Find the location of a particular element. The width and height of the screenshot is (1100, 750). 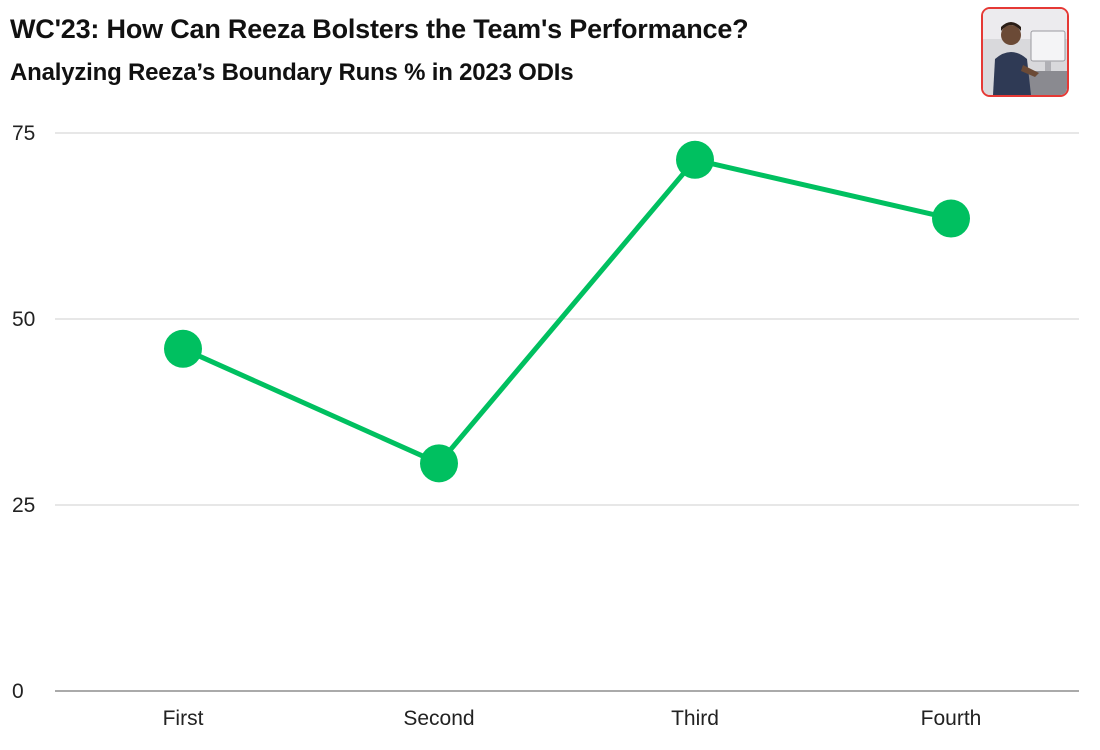

y-tick-label: 75 is located at coordinates (23, 133).